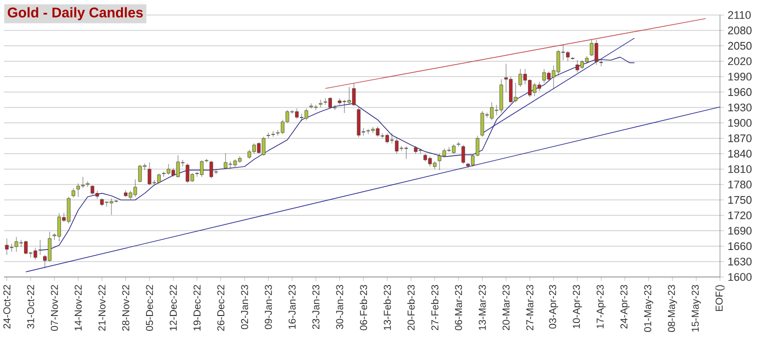  I want to click on y-tick-label: 2020, so click(740, 61).